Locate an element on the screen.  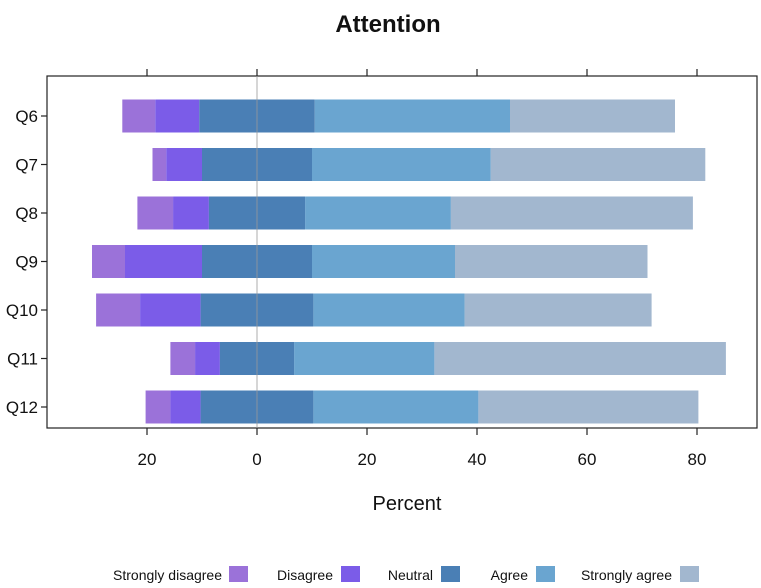
bar-q12-strongly-disagree is located at coordinates (158, 407).